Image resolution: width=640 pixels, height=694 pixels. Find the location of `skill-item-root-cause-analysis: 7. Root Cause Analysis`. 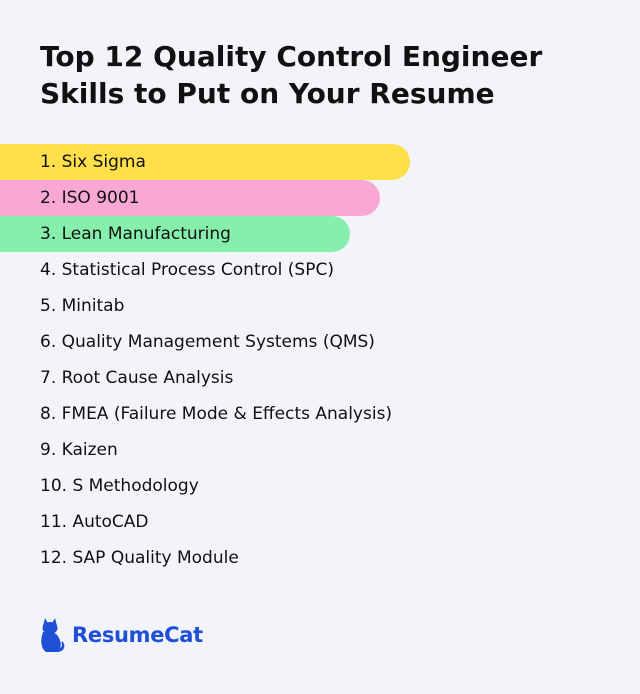

skill-item-root-cause-analysis: 7. Root Cause Analysis is located at coordinates (137, 378).